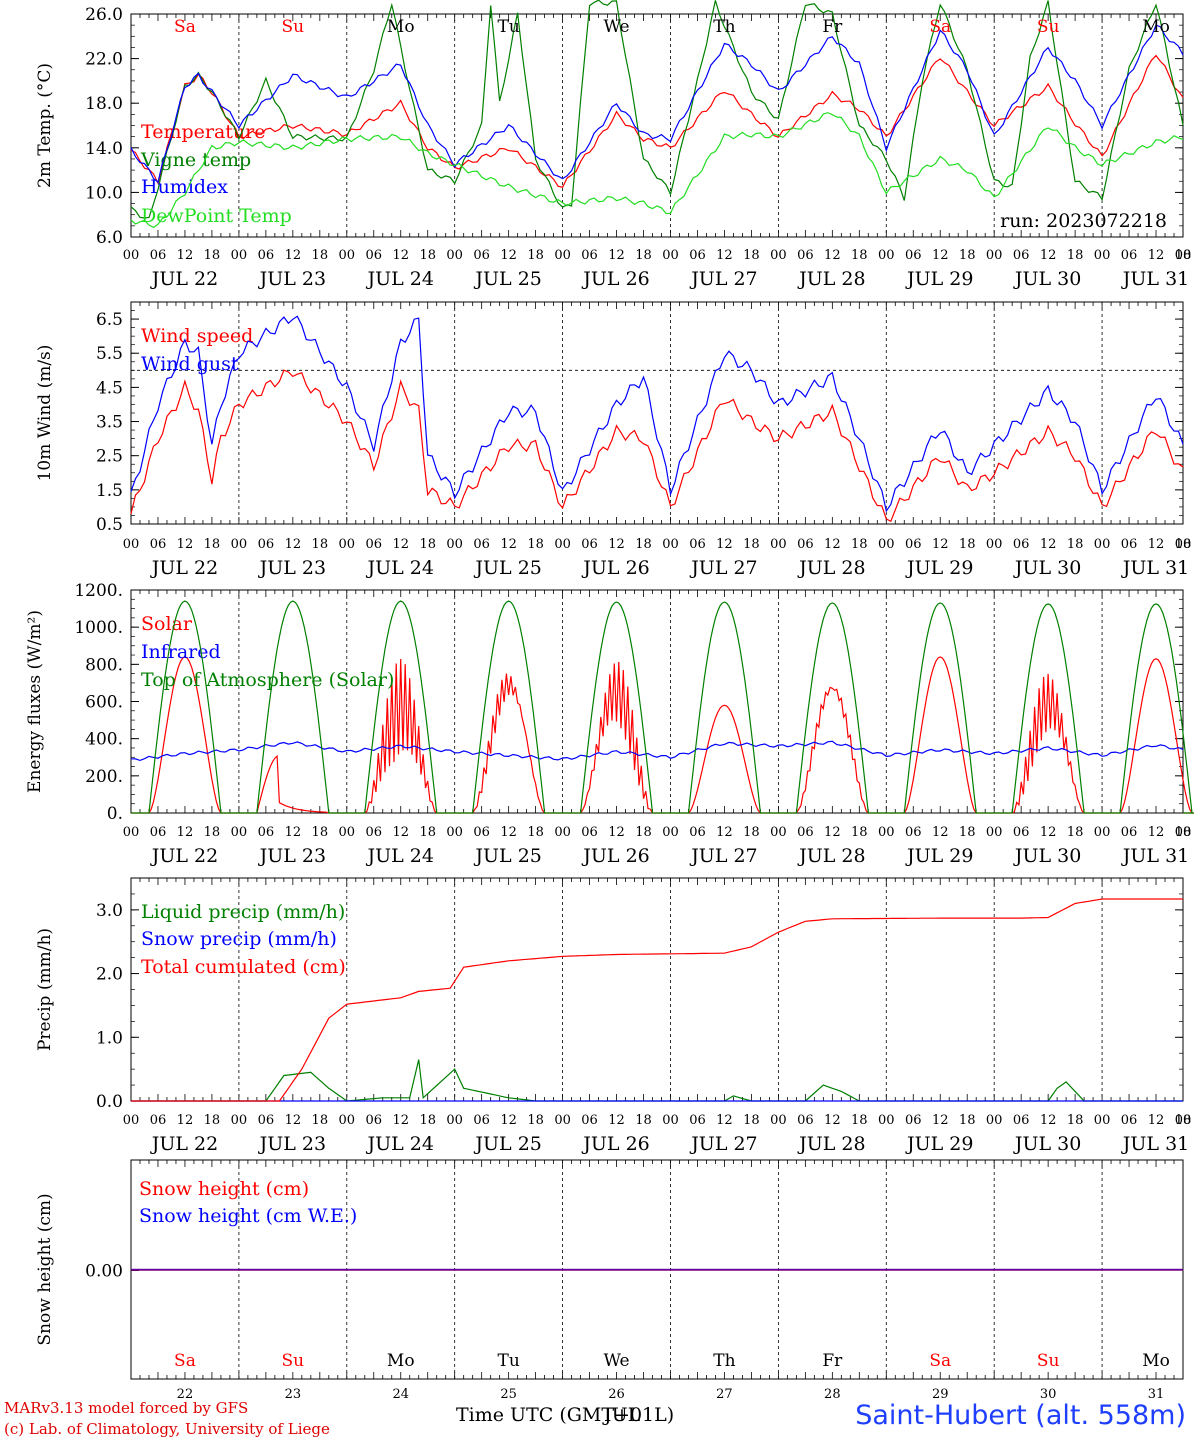  What do you see at coordinates (400, 1394) in the screenshot?
I see `day-number-label: 24` at bounding box center [400, 1394].